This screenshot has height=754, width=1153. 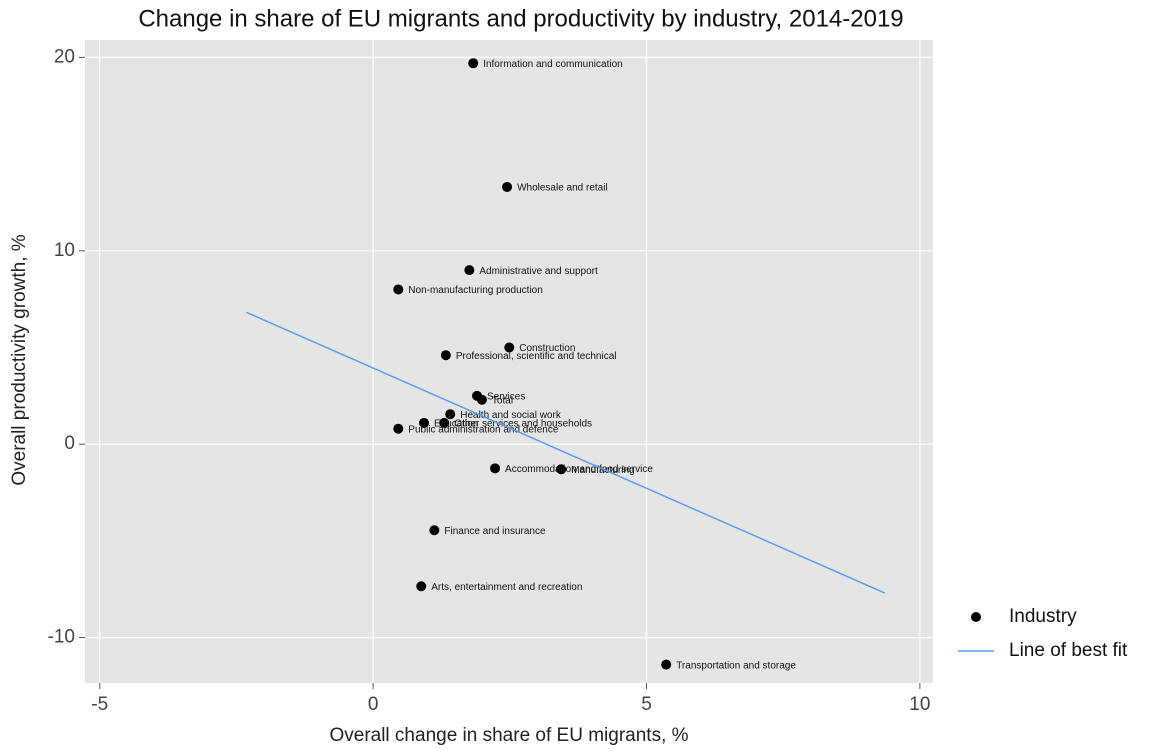 What do you see at coordinates (61, 637) in the screenshot?
I see `y-tick-label: -10` at bounding box center [61, 637].